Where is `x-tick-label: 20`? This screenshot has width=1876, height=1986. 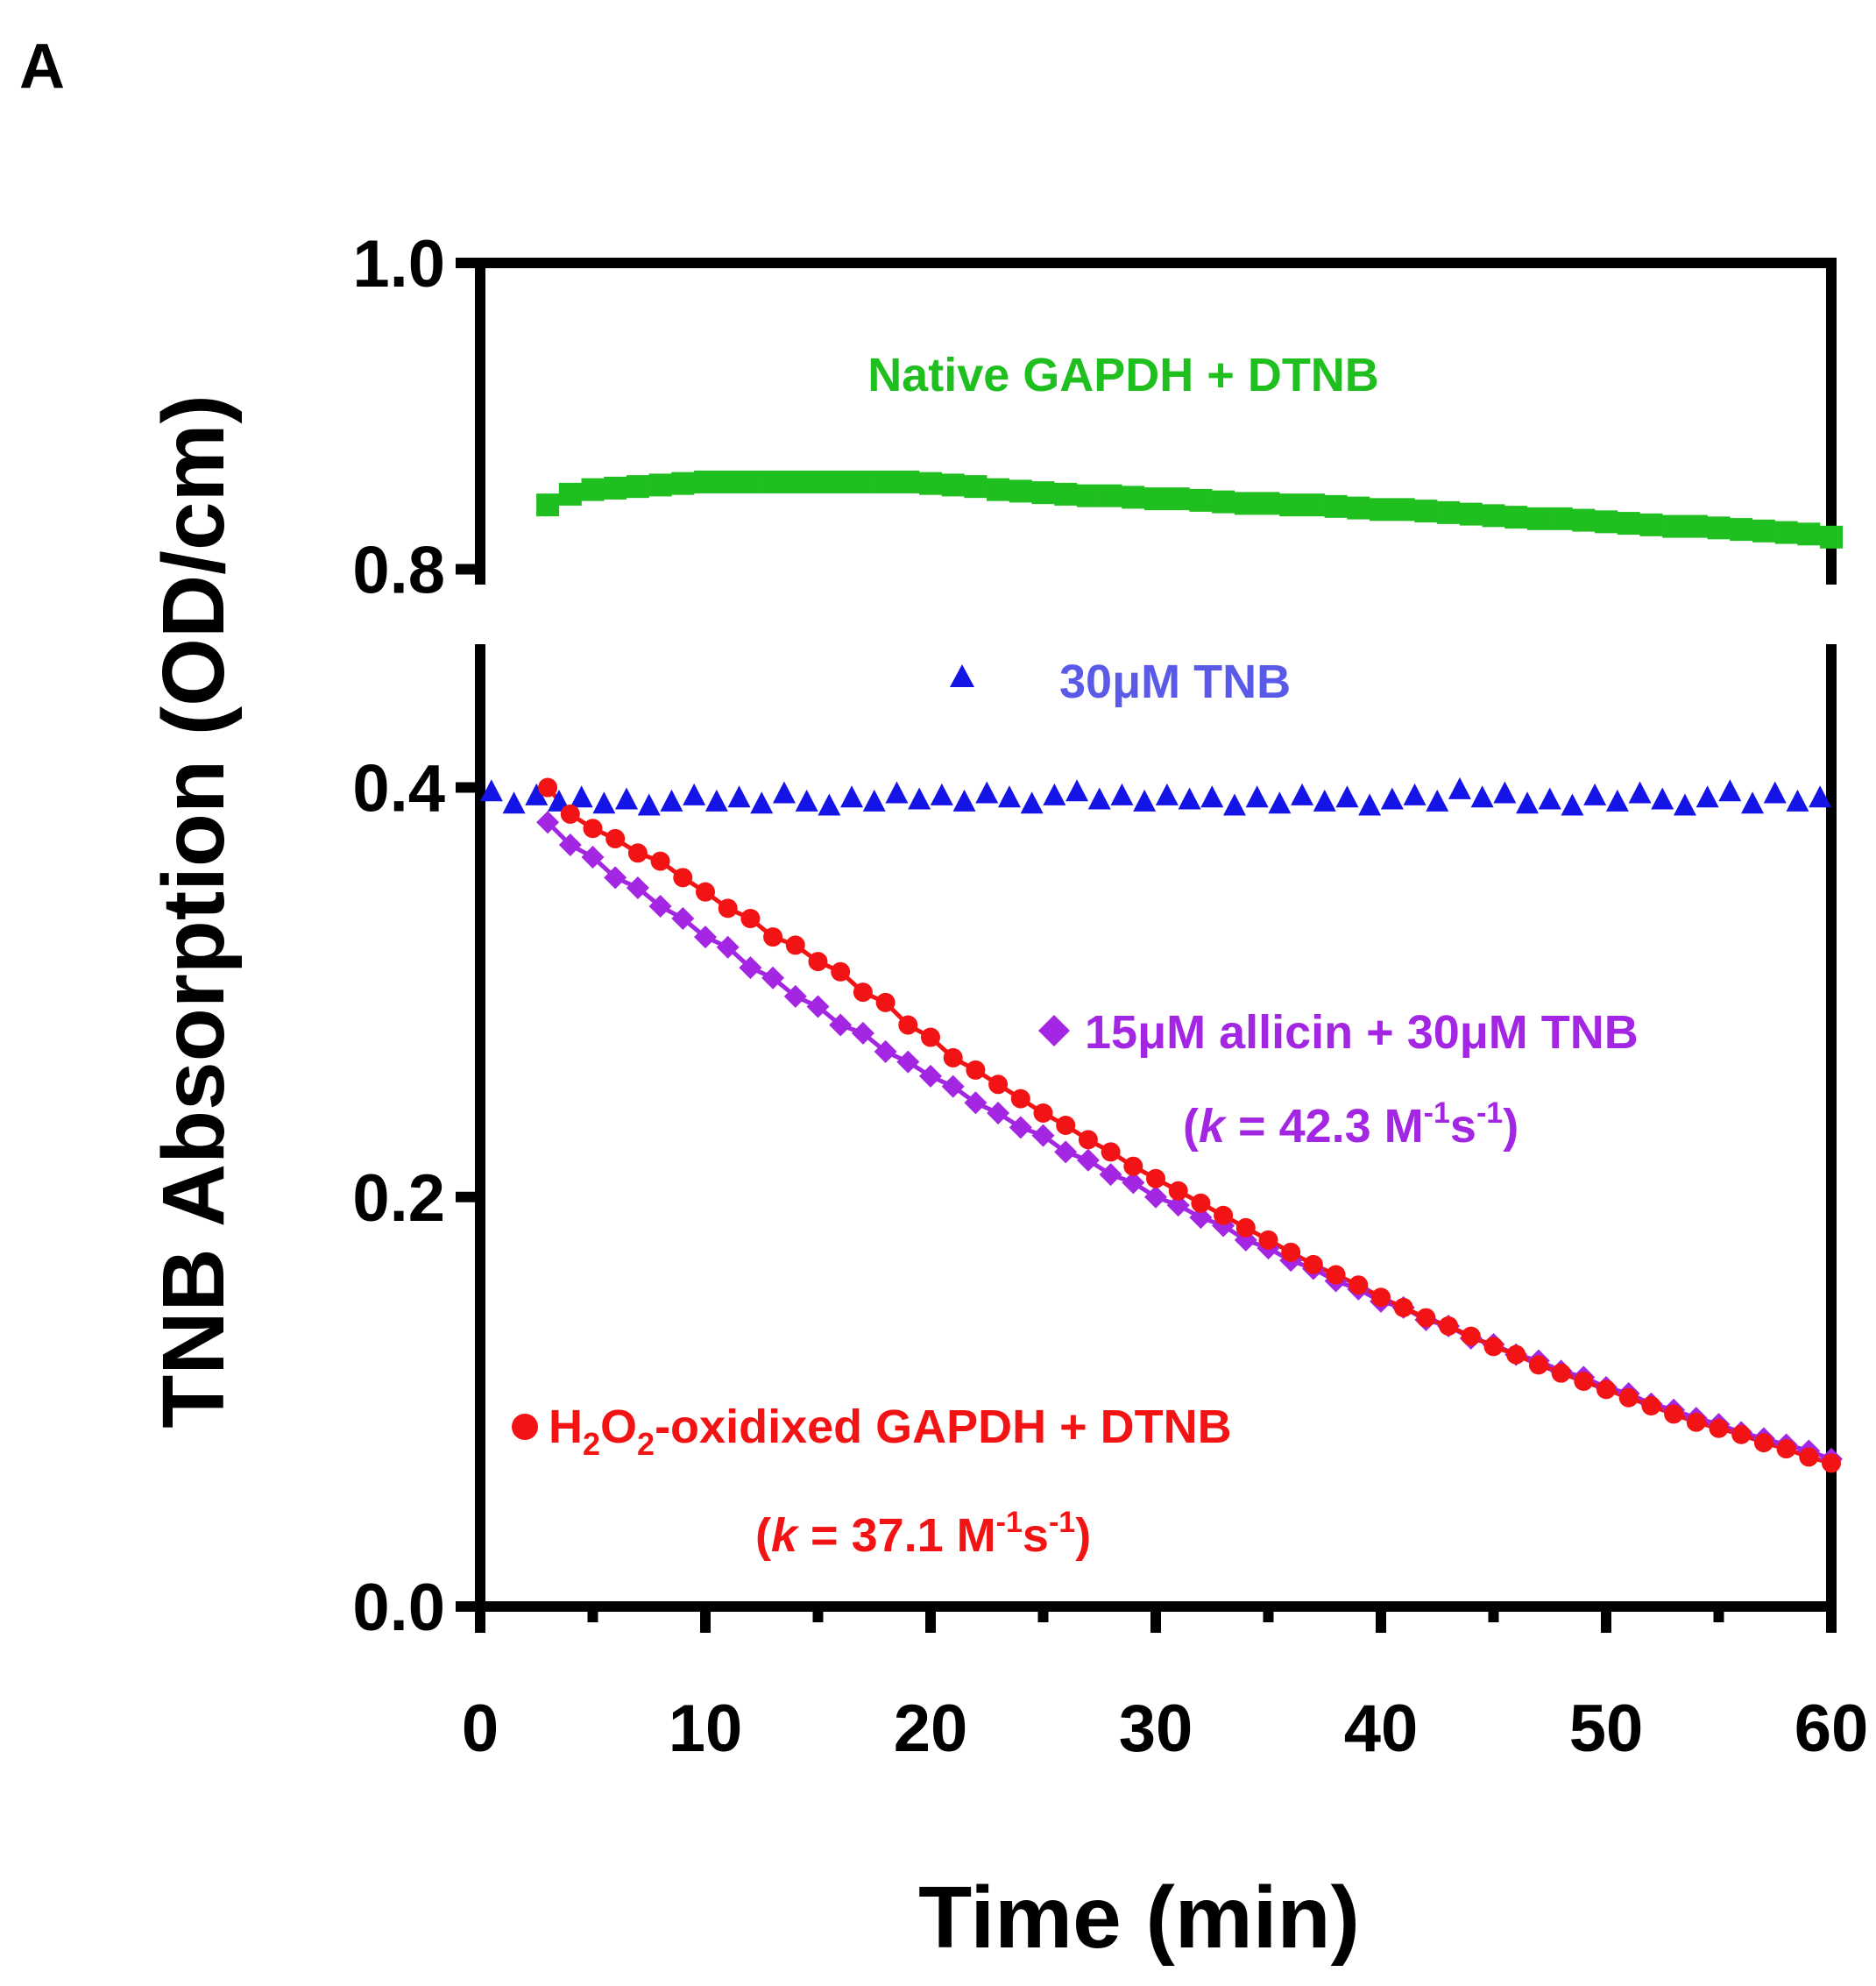
x-tick-label: 20 is located at coordinates (931, 1729).